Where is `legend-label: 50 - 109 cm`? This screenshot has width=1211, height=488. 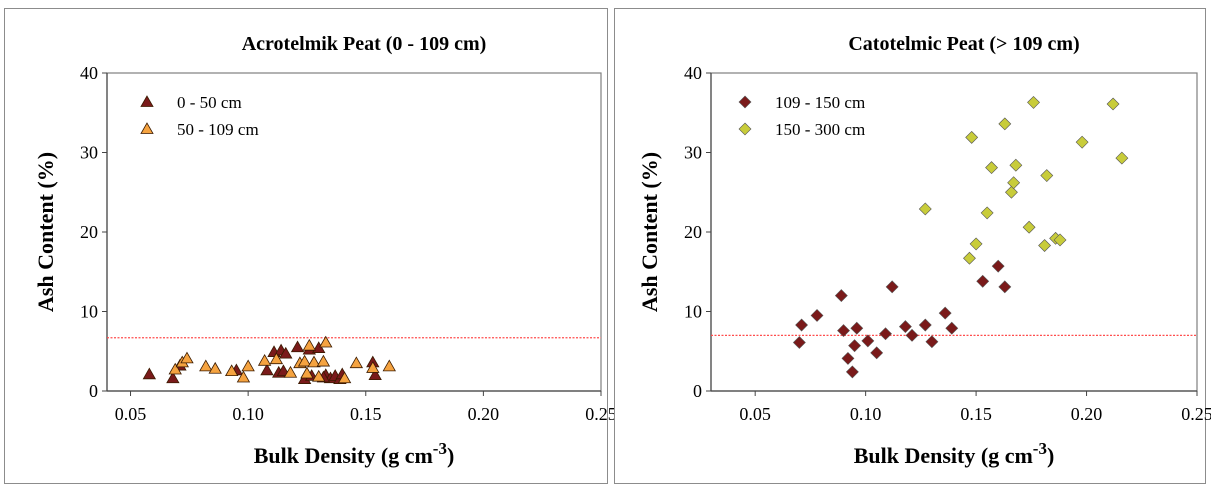
legend-label: 50 - 109 cm is located at coordinates (218, 129).